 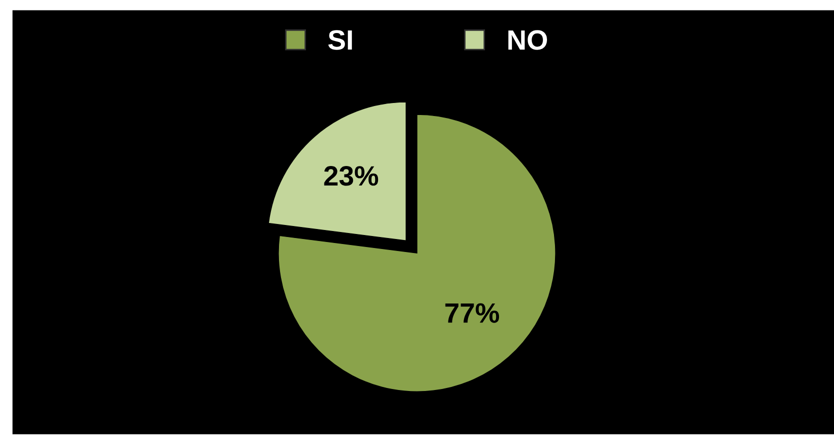 What do you see at coordinates (351, 176) in the screenshot?
I see `data-label: 23%` at bounding box center [351, 176].